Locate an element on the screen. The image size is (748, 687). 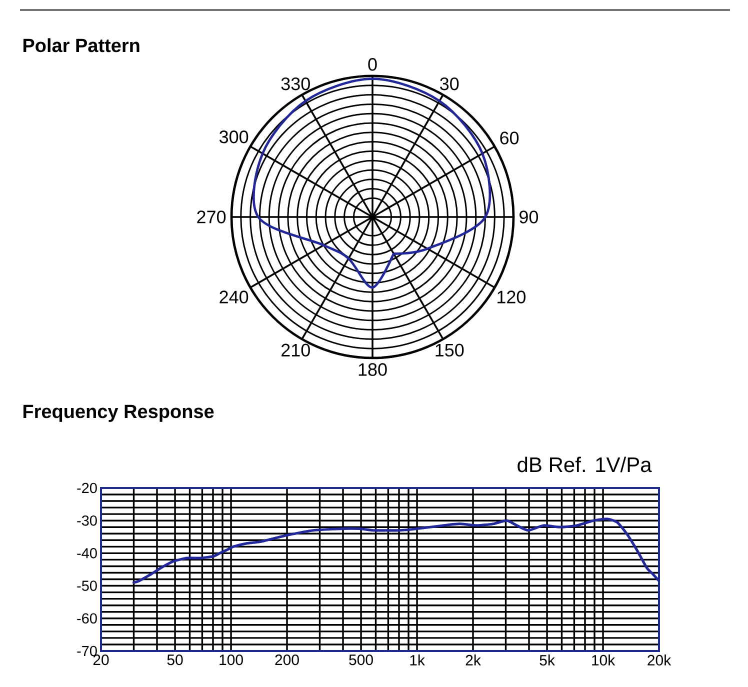
spoke-label: 30 is located at coordinates (449, 83).